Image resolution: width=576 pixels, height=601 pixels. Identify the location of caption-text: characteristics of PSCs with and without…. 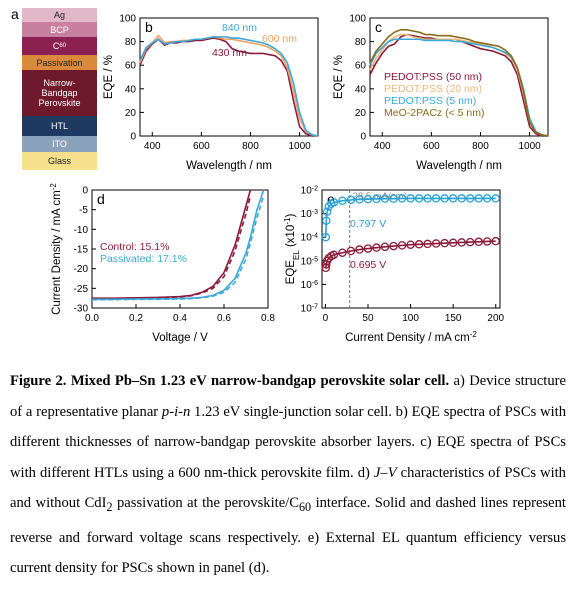
(288, 488).